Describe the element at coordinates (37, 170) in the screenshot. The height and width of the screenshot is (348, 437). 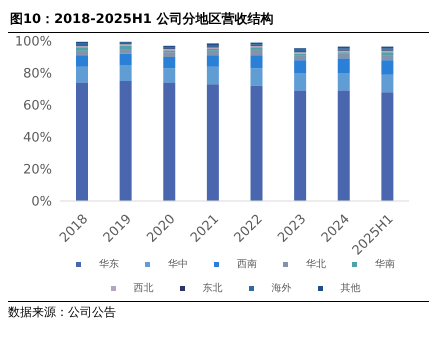
I see `y-tick-label: 20%` at that location.